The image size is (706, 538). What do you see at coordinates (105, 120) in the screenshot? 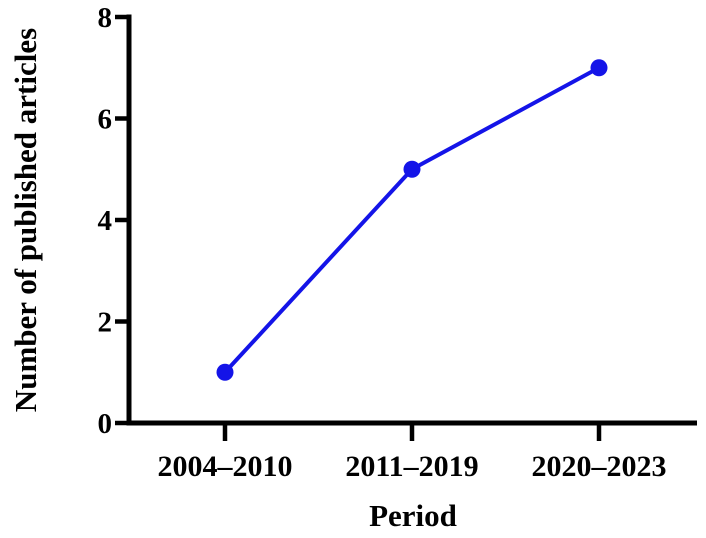
I see `y-tick-label: 6` at bounding box center [105, 120].